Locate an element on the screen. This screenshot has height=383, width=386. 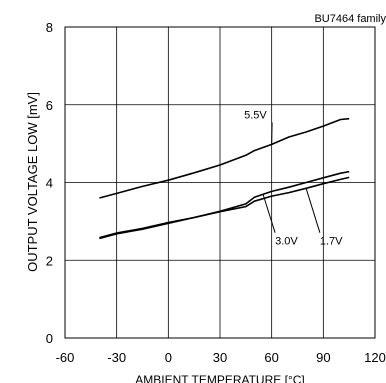
annotation-label: 5.5V is located at coordinates (255, 115).